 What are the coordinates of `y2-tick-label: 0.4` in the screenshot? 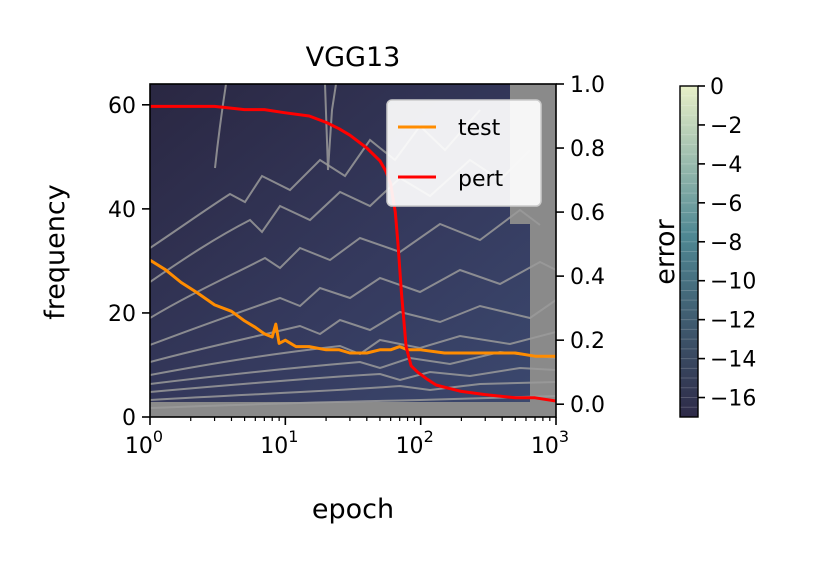 It's located at (587, 277).